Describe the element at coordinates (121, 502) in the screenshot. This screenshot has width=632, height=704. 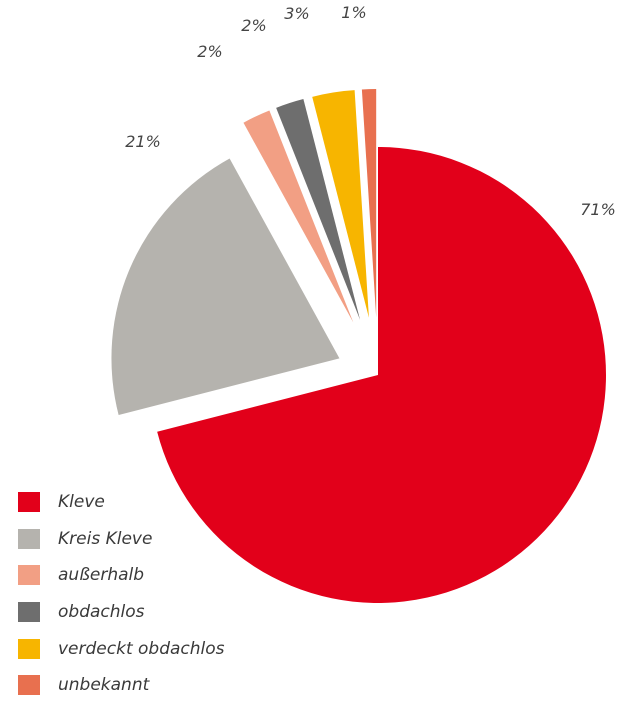
I see `legend-item-kleve: Kleve` at that location.